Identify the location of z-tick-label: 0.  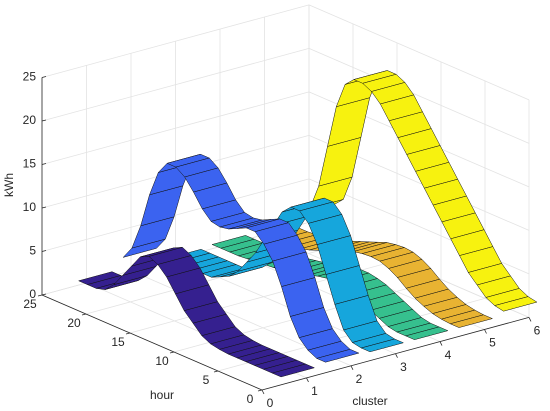
(32, 294).